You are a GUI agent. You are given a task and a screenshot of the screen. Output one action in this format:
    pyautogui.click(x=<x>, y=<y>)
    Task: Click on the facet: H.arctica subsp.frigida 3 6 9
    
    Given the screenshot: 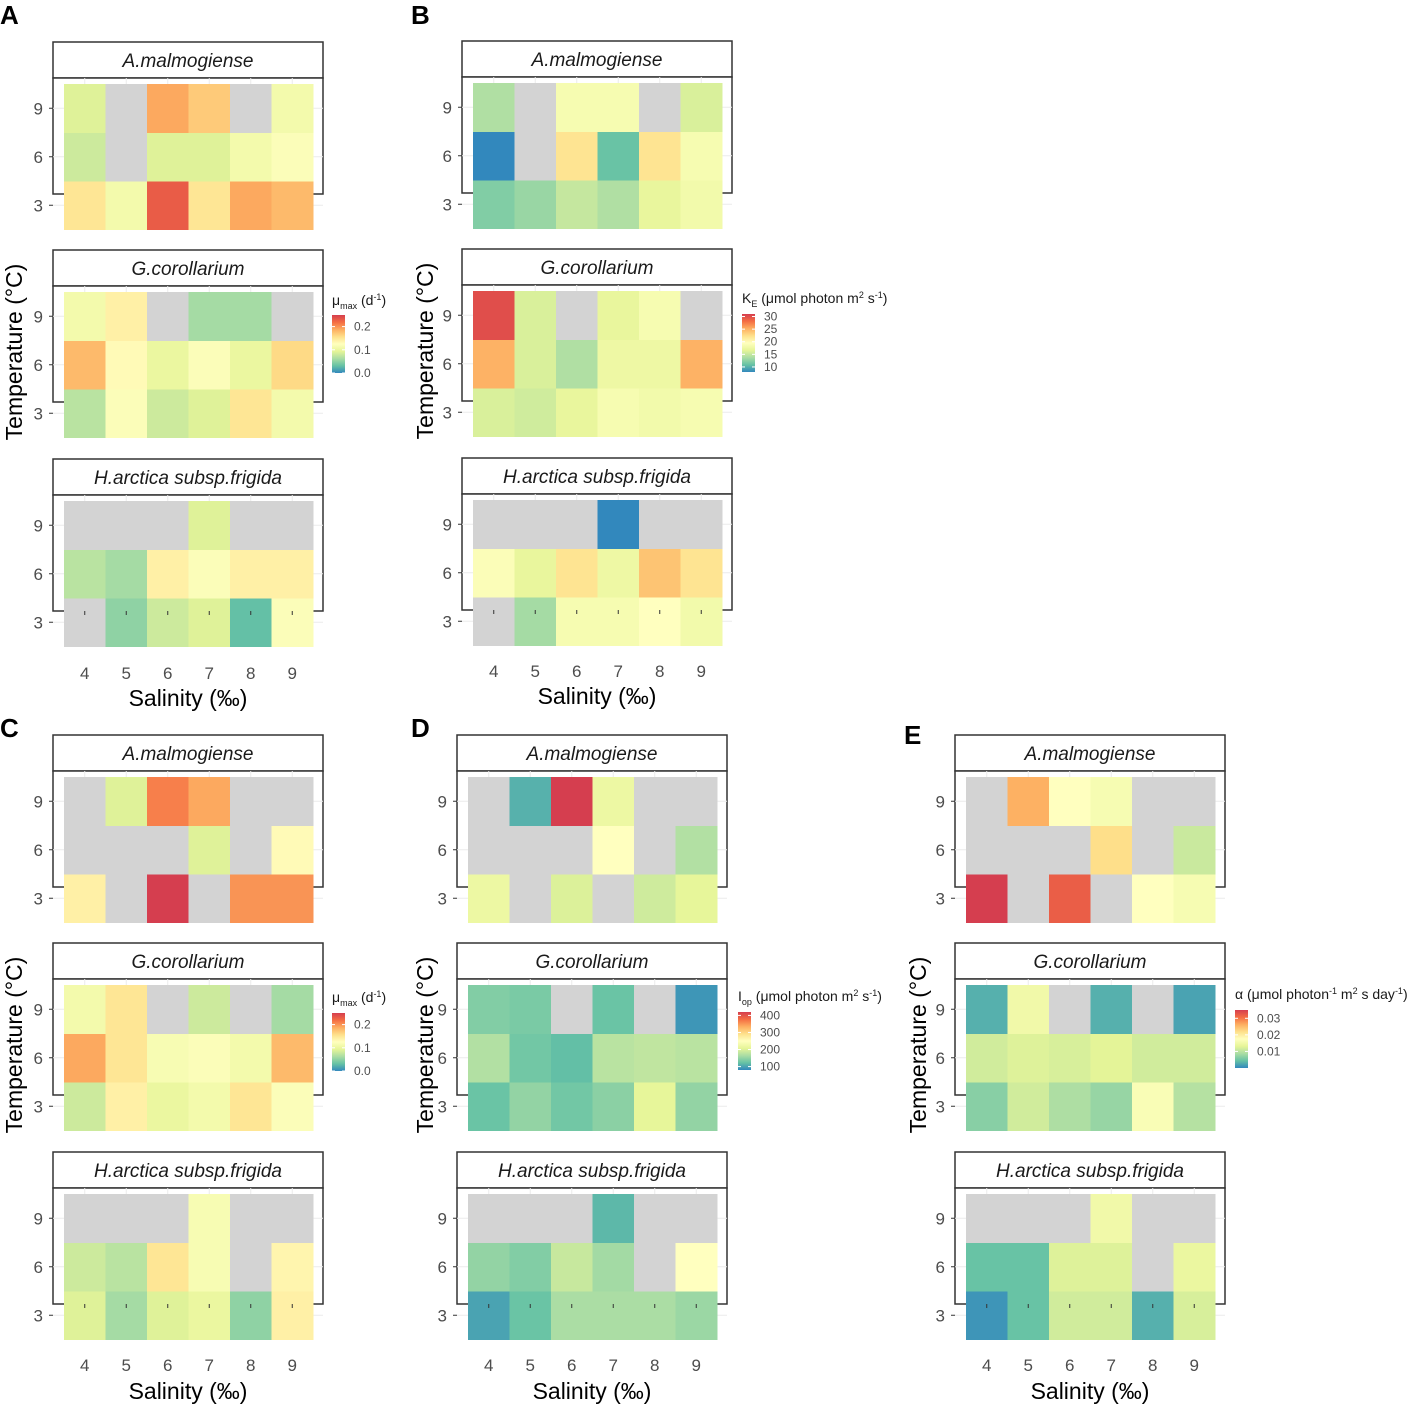 What is the action you would take?
    pyautogui.click(x=588, y=551)
    